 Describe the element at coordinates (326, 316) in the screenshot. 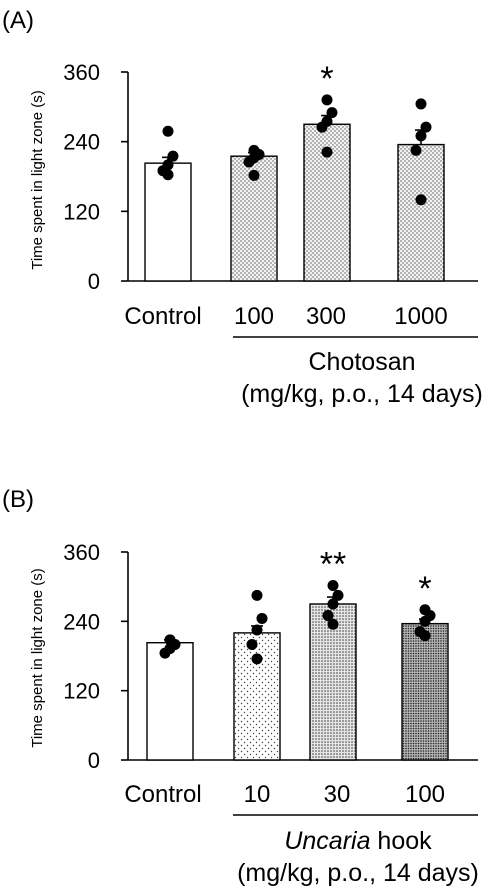

I see `category-label: 300` at that location.